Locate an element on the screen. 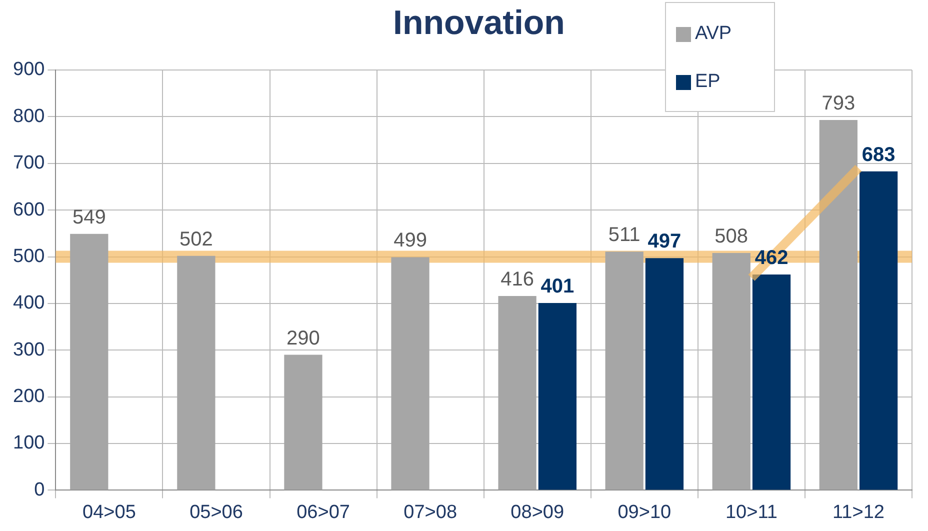 The width and height of the screenshot is (928, 531). chart-title: Innovation is located at coordinates (479, 23).